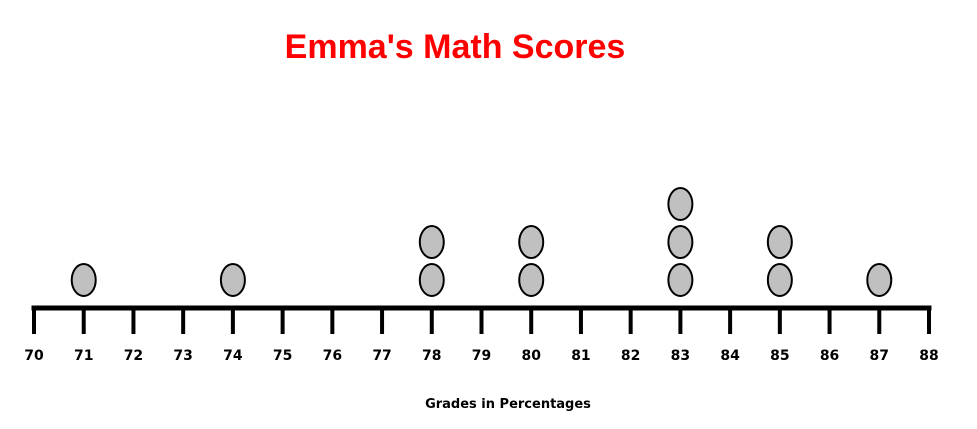 The image size is (977, 429). What do you see at coordinates (680, 356) in the screenshot?
I see `tick-label: 83` at bounding box center [680, 356].